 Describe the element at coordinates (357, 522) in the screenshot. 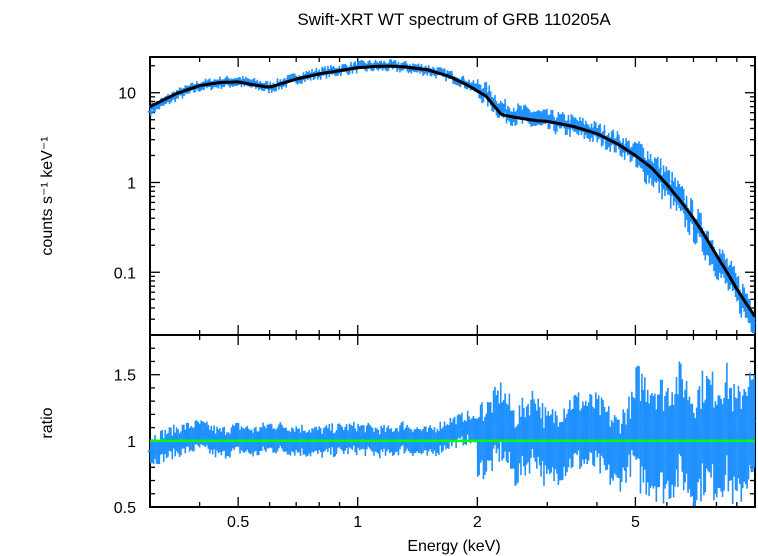

I see `x-tick-label: 1` at that location.